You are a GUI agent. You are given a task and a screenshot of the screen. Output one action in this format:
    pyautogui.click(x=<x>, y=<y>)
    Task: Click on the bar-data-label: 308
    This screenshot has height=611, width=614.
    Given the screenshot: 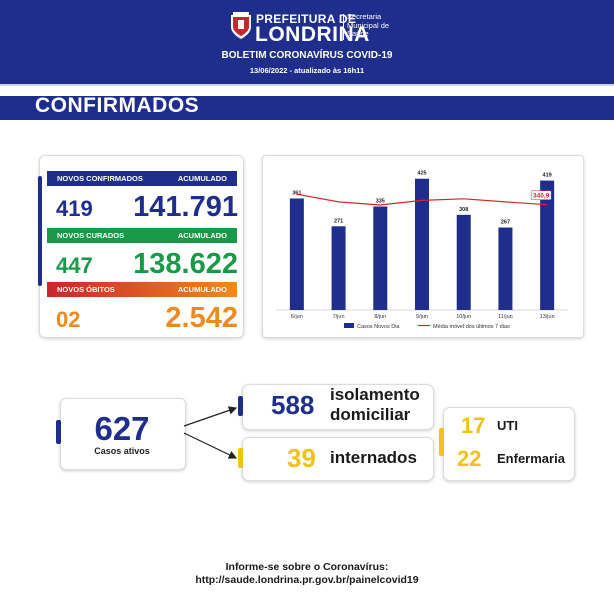 What is the action you would take?
    pyautogui.click(x=463, y=210)
    